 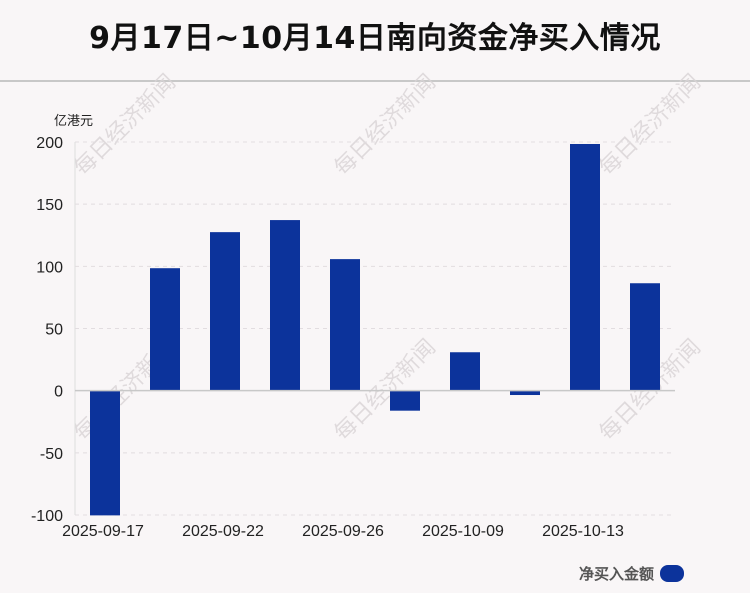 What do you see at coordinates (343, 531) in the screenshot?
I see `x-tick-label: 2025-09-26` at bounding box center [343, 531].